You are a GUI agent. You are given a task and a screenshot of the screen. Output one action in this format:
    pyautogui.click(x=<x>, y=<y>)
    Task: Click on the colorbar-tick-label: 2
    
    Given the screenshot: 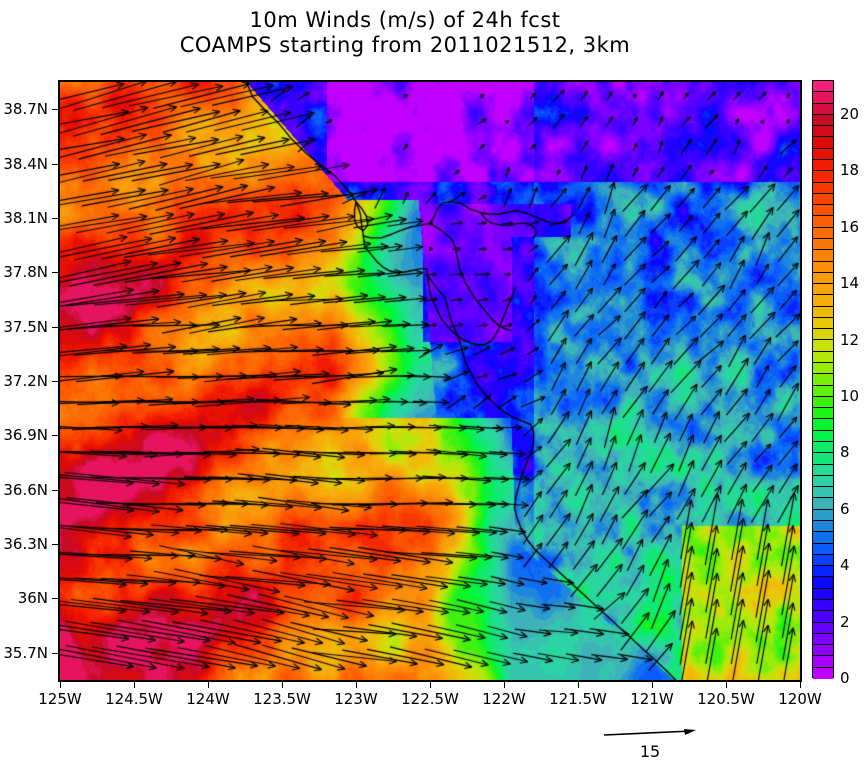 What is the action you would take?
    pyautogui.click(x=845, y=621)
    